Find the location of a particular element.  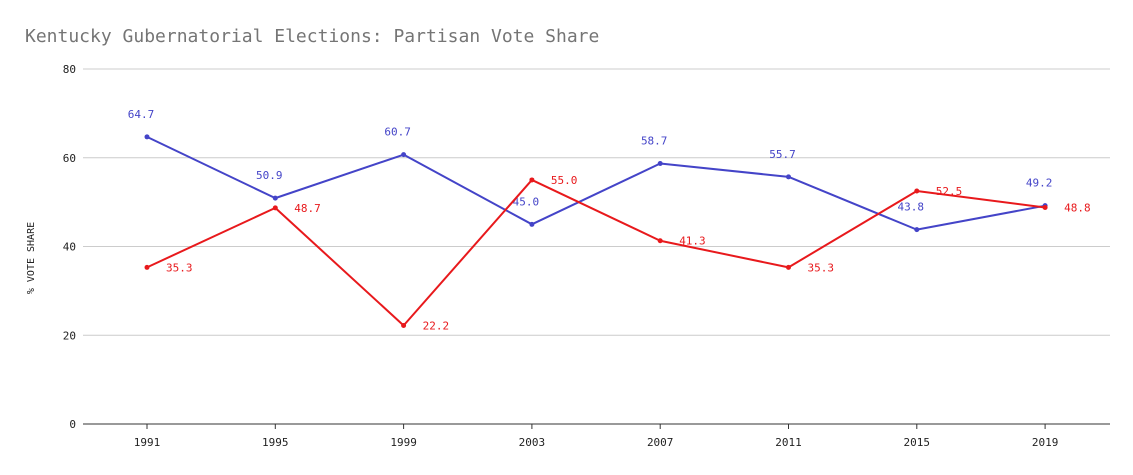

x-tick-label: 1999 is located at coordinates (403, 442).